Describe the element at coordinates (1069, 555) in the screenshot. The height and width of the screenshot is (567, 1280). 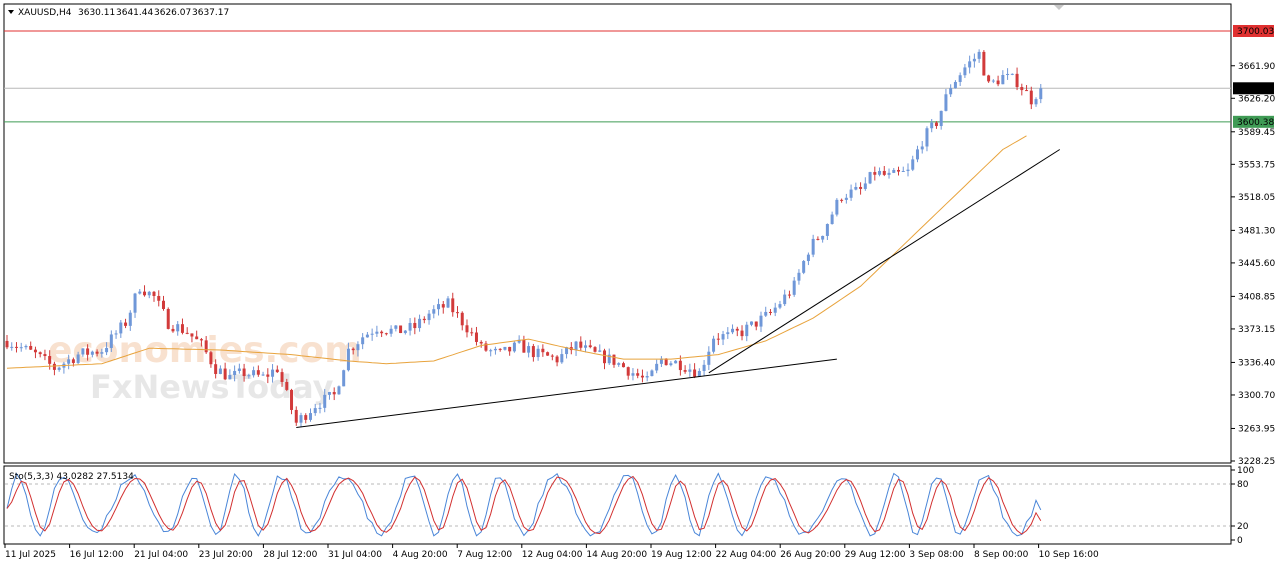
I see `time-tick-label: 10 Sep 16:00` at that location.